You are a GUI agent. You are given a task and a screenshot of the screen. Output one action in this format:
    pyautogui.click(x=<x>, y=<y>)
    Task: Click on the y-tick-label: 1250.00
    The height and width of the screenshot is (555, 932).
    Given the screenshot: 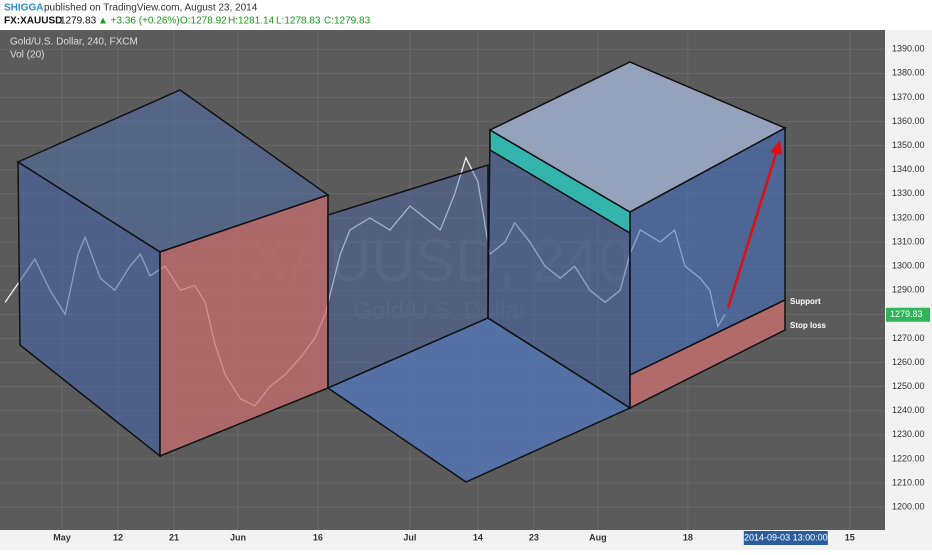 What is the action you would take?
    pyautogui.click(x=908, y=386)
    